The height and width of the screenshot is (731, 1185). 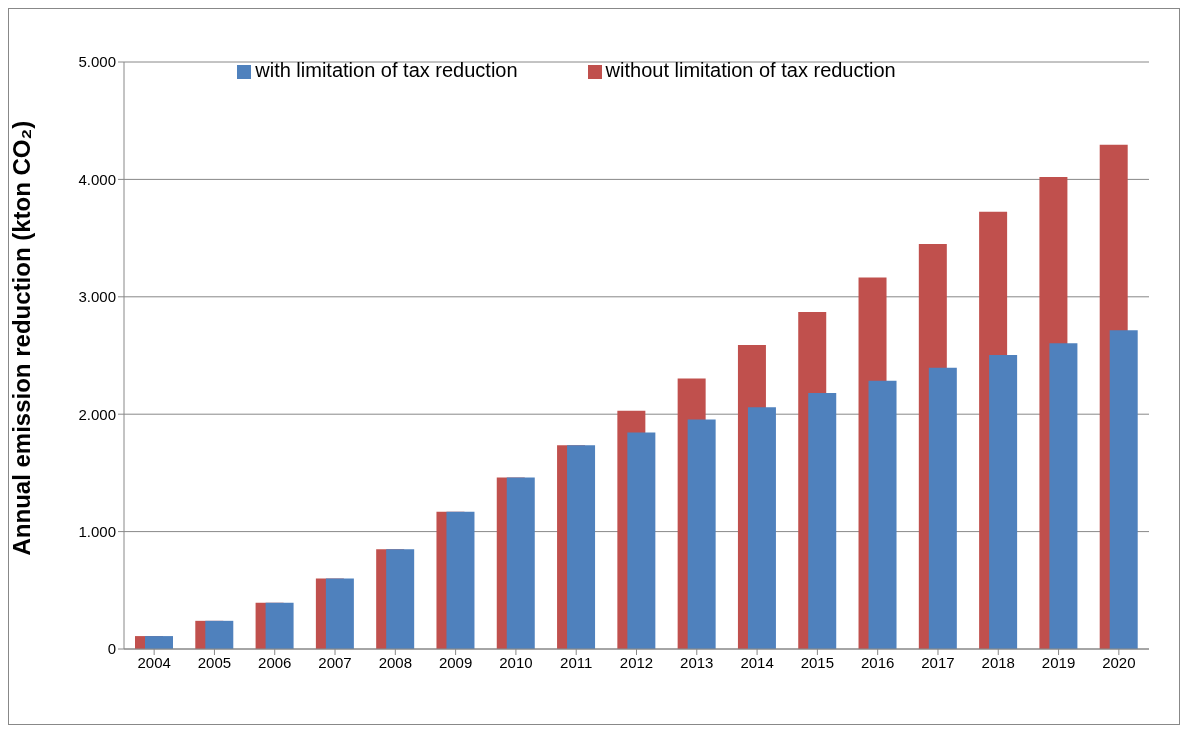 What do you see at coordinates (877, 662) in the screenshot?
I see `x-tick-label: 2016` at bounding box center [877, 662].